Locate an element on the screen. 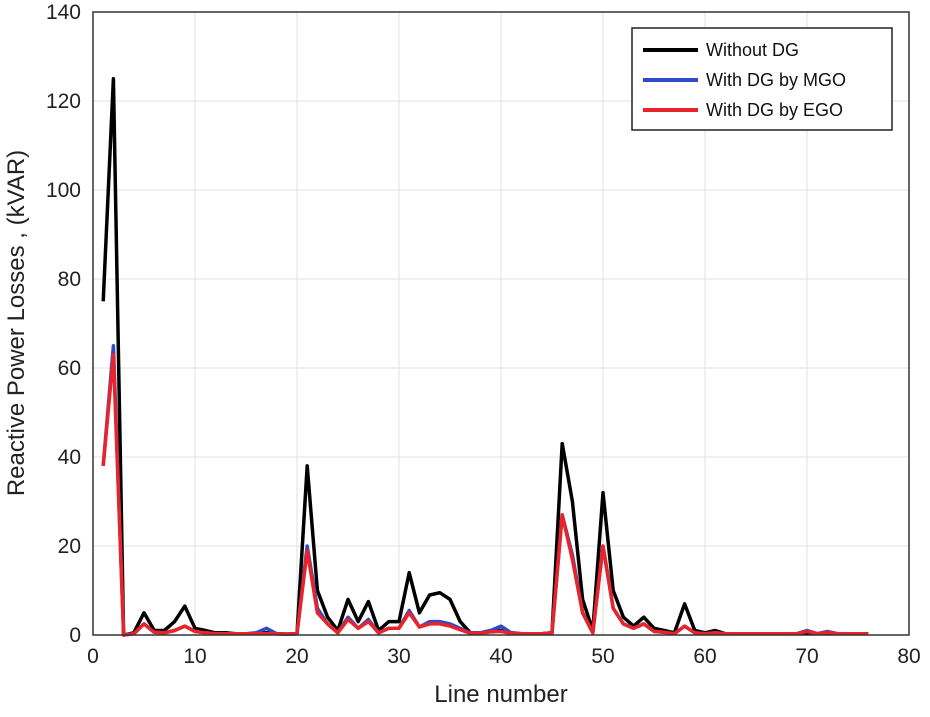 The width and height of the screenshot is (930, 717). y-tick-labels: 0 20 40 60 80 100 120 140 is located at coordinates (63, 324).